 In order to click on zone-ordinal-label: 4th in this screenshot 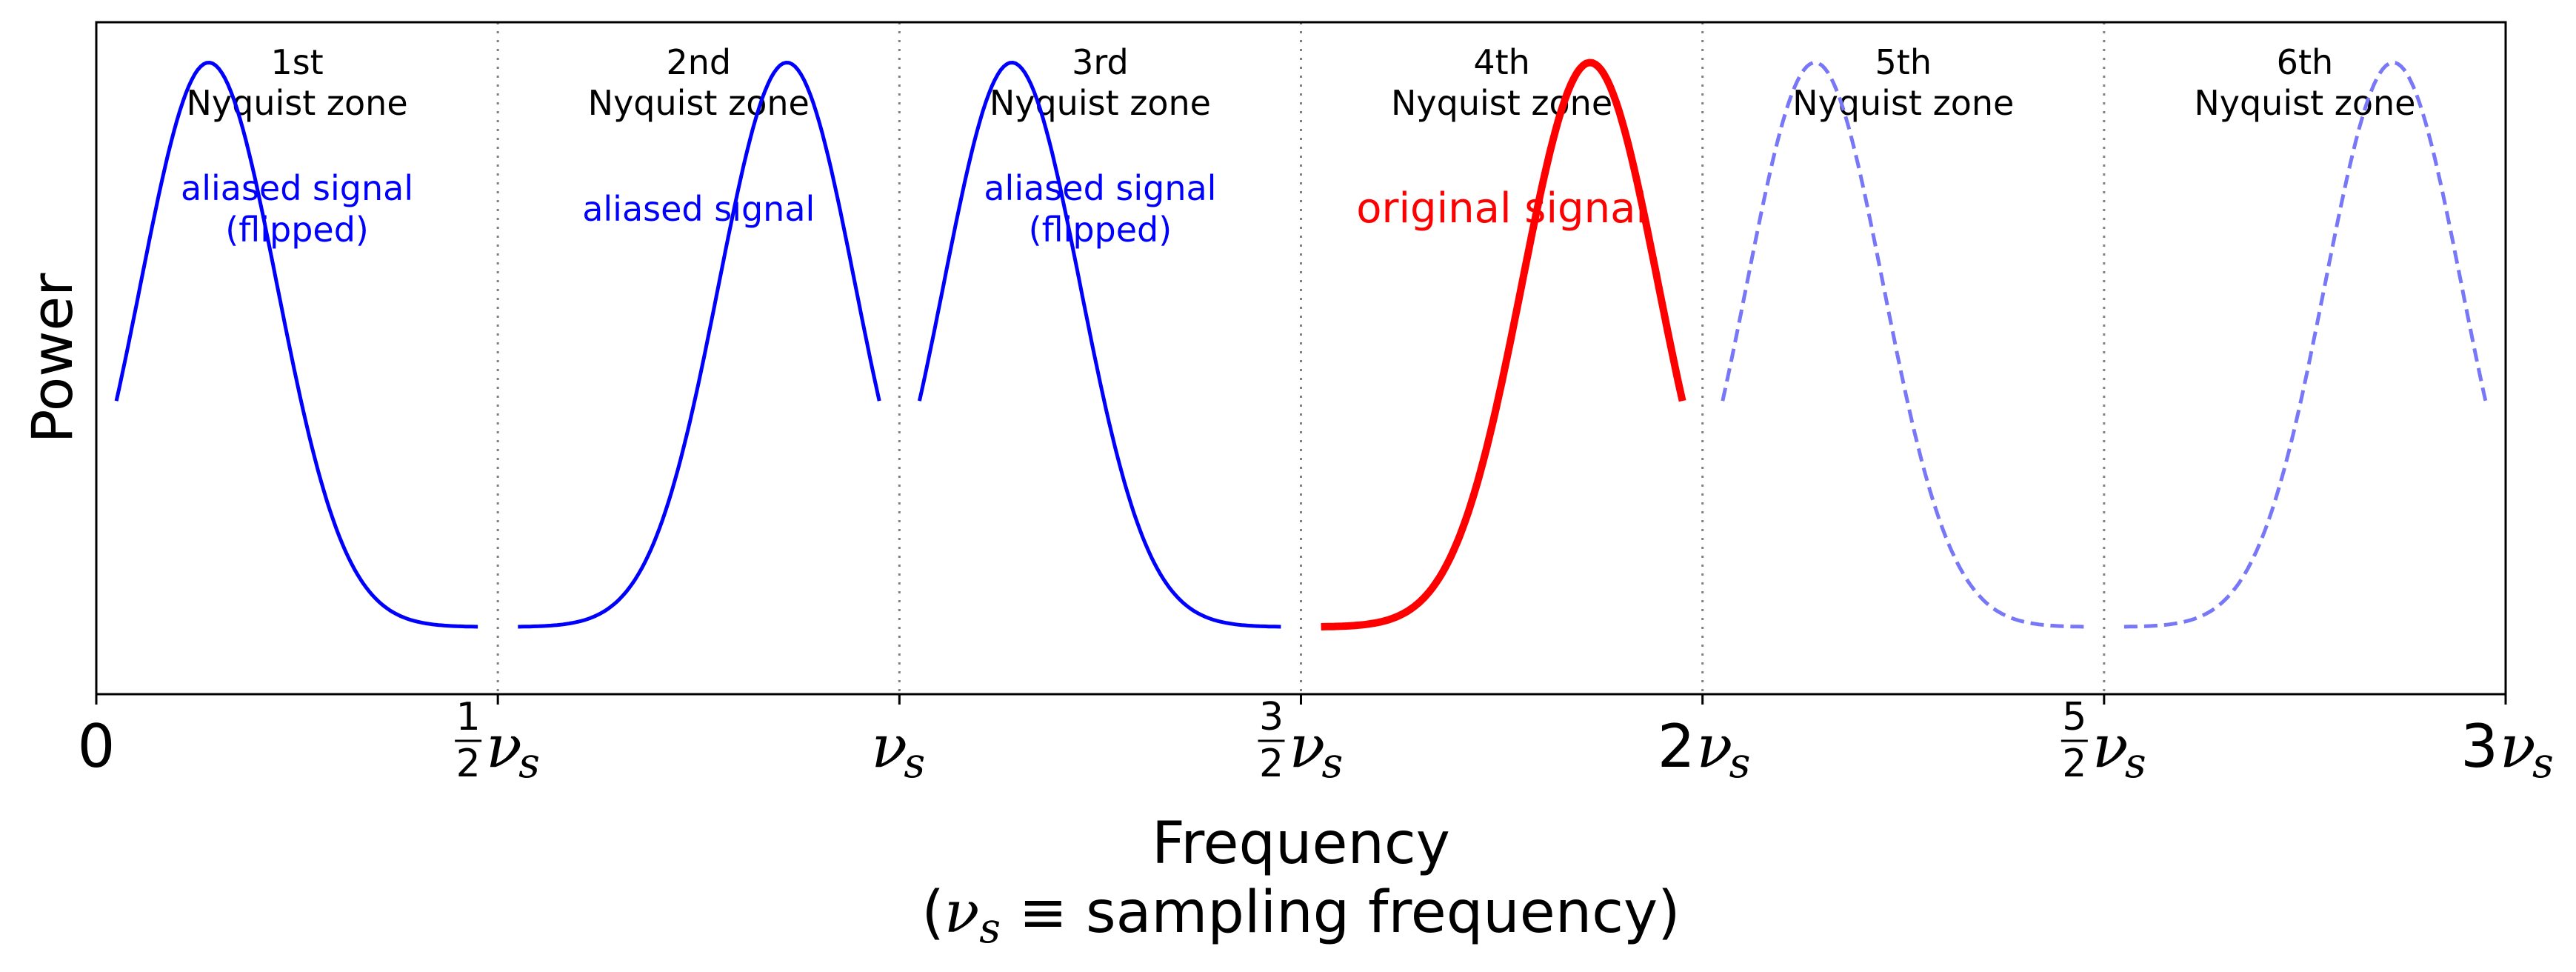, I will do `click(1501, 62)`.